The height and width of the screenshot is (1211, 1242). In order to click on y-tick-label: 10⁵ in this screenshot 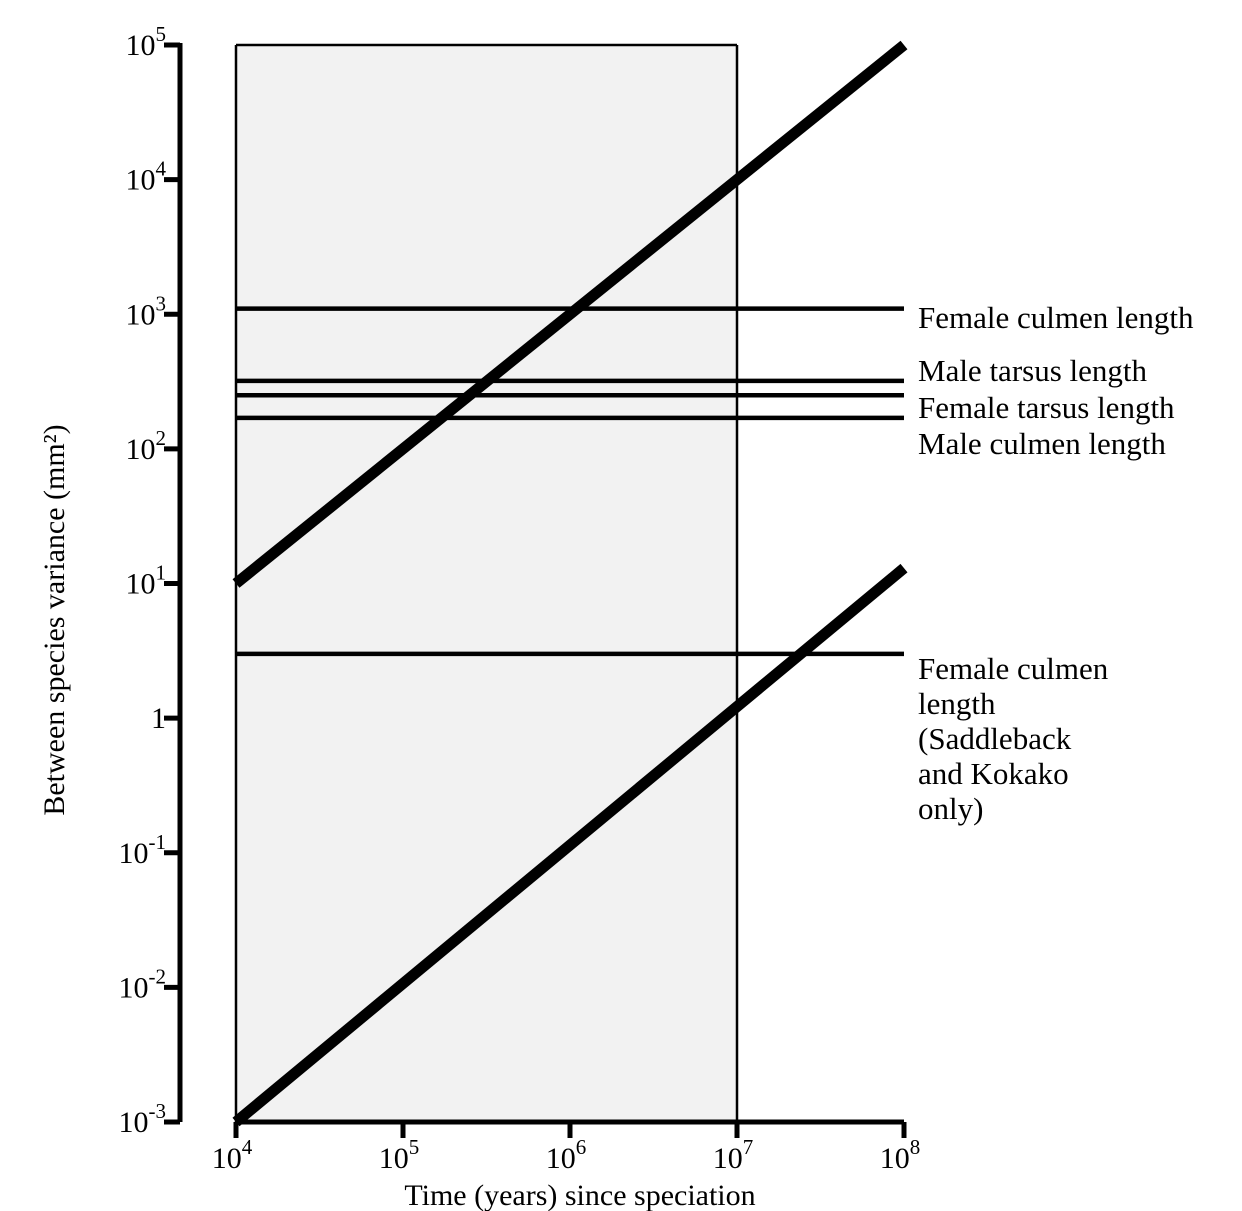, I will do `click(146, 42)`.